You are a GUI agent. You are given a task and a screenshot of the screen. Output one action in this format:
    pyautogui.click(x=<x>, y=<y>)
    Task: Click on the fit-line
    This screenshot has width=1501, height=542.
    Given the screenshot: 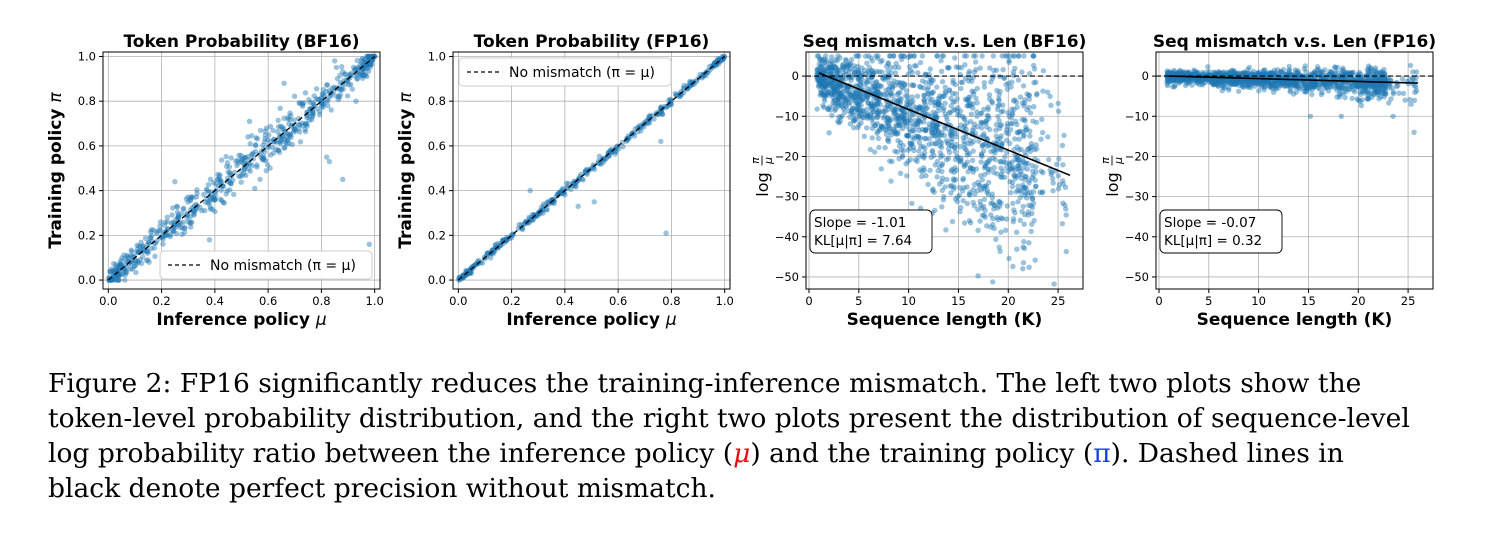 What is the action you would take?
    pyautogui.click(x=1293, y=79)
    